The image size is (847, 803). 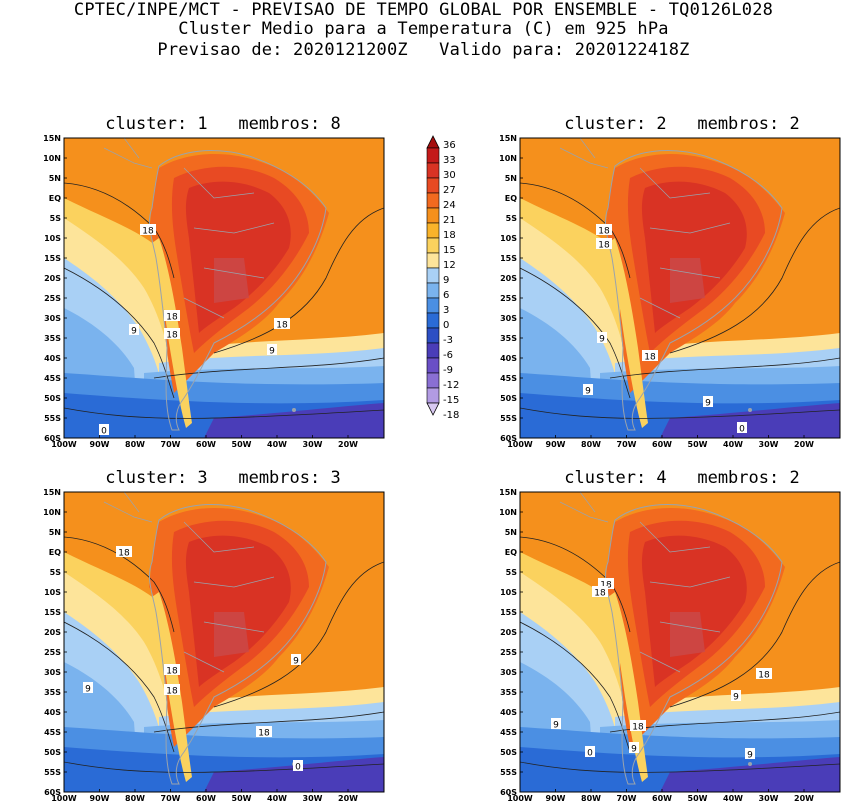 I want to click on lon-tick-label: 20W, so click(x=348, y=444).